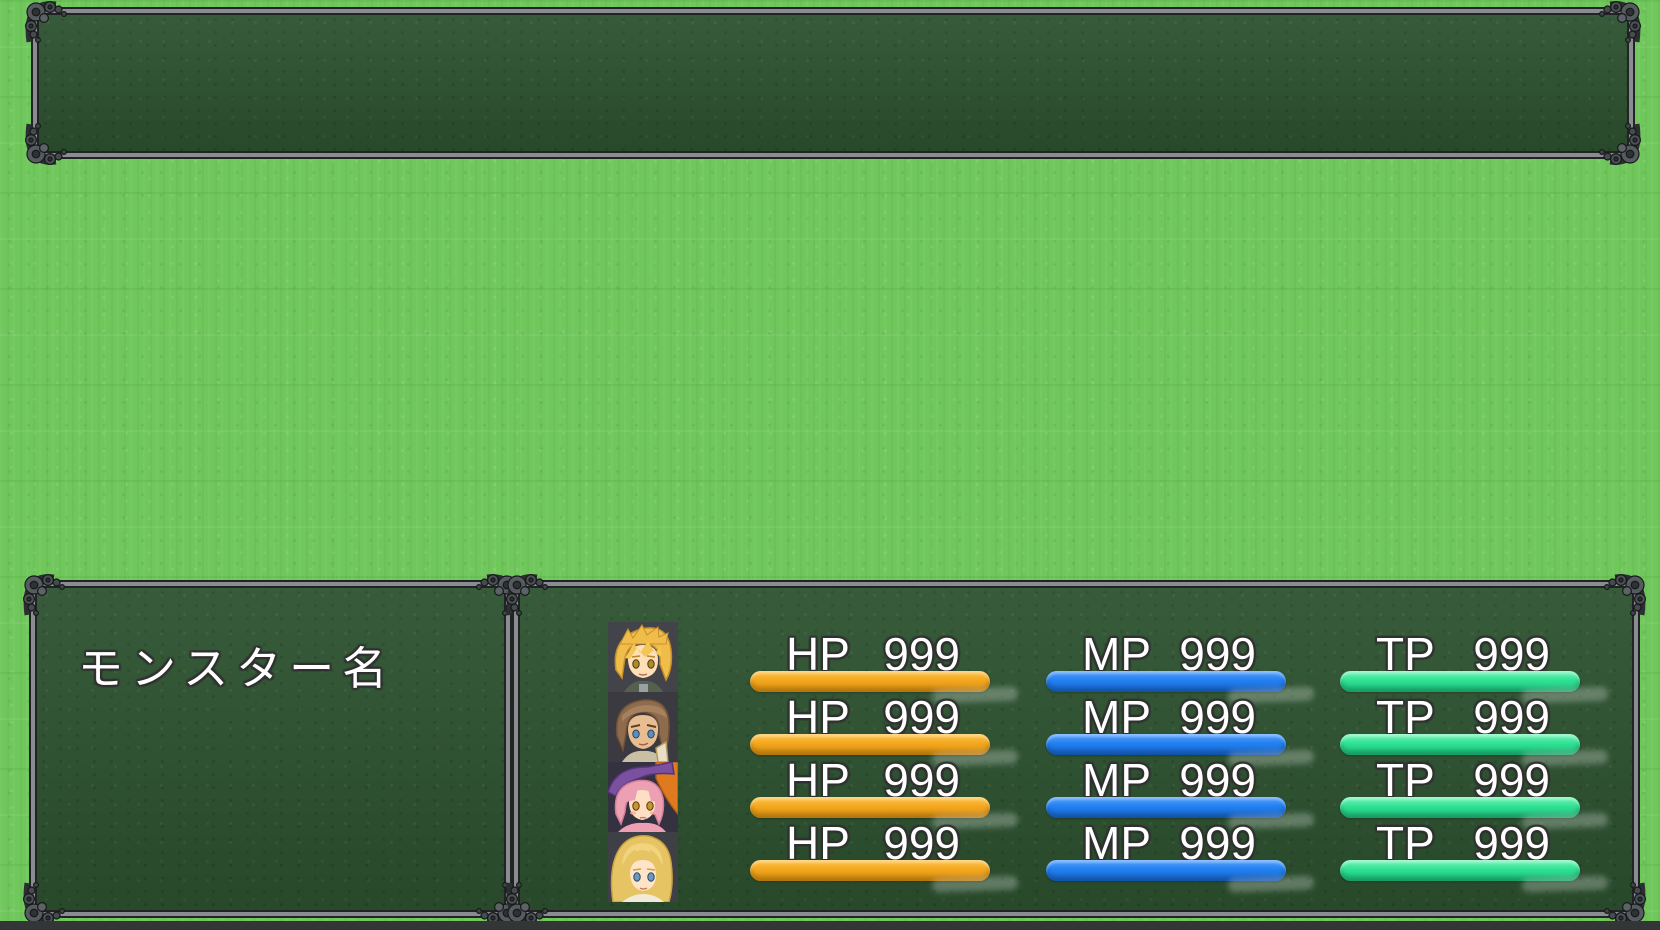  I want to click on actor-4-portrait, so click(643, 867).